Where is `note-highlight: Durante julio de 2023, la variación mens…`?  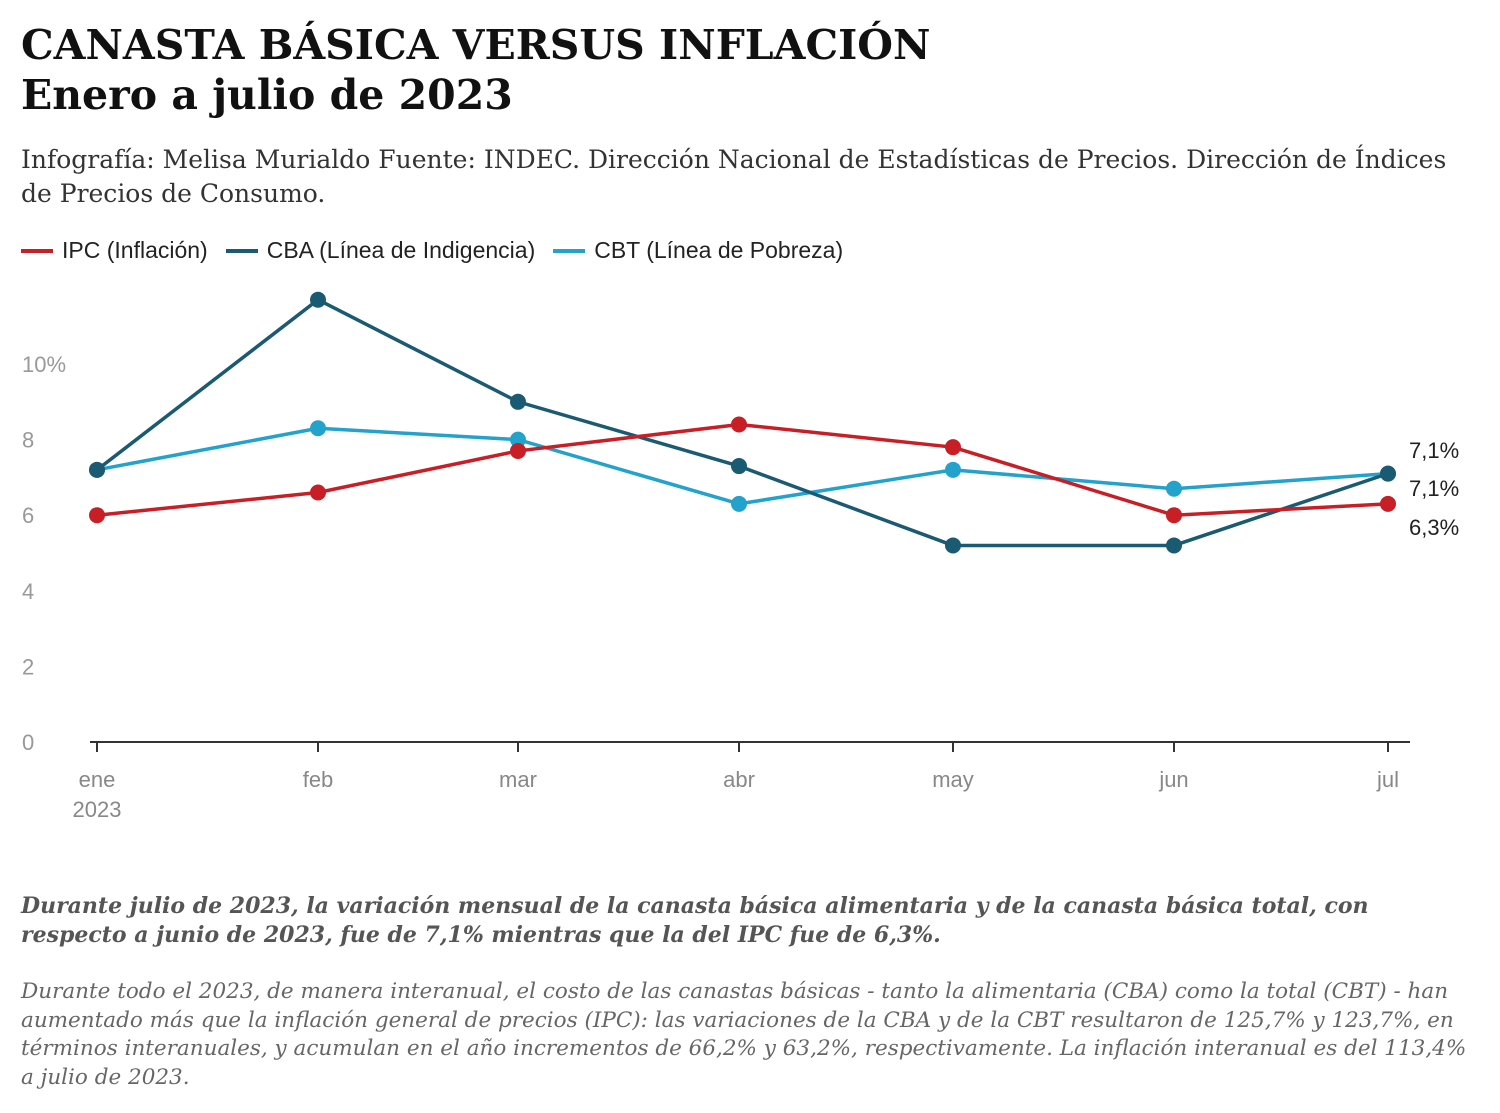 note-highlight: Durante julio de 2023, la variación mens… is located at coordinates (695, 920).